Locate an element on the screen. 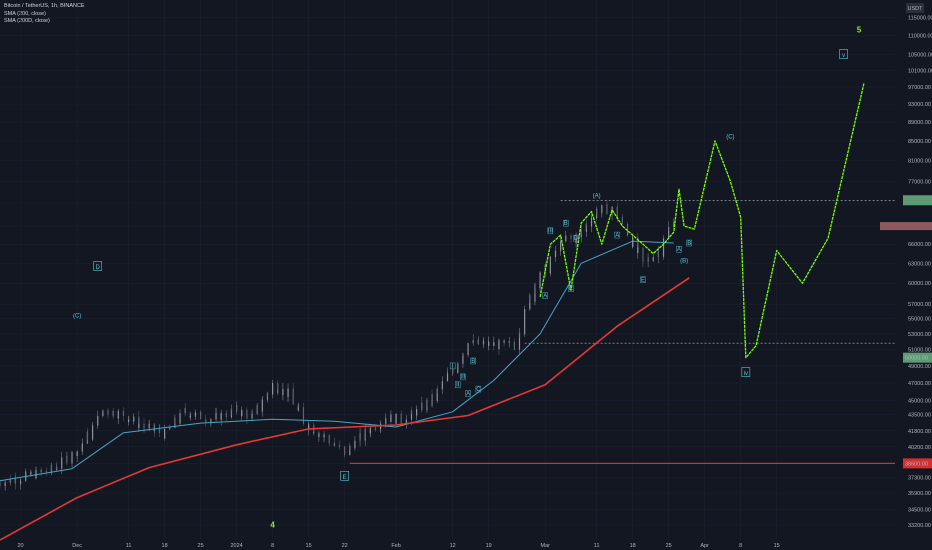  time-tick-label: 8 is located at coordinates (272, 546).